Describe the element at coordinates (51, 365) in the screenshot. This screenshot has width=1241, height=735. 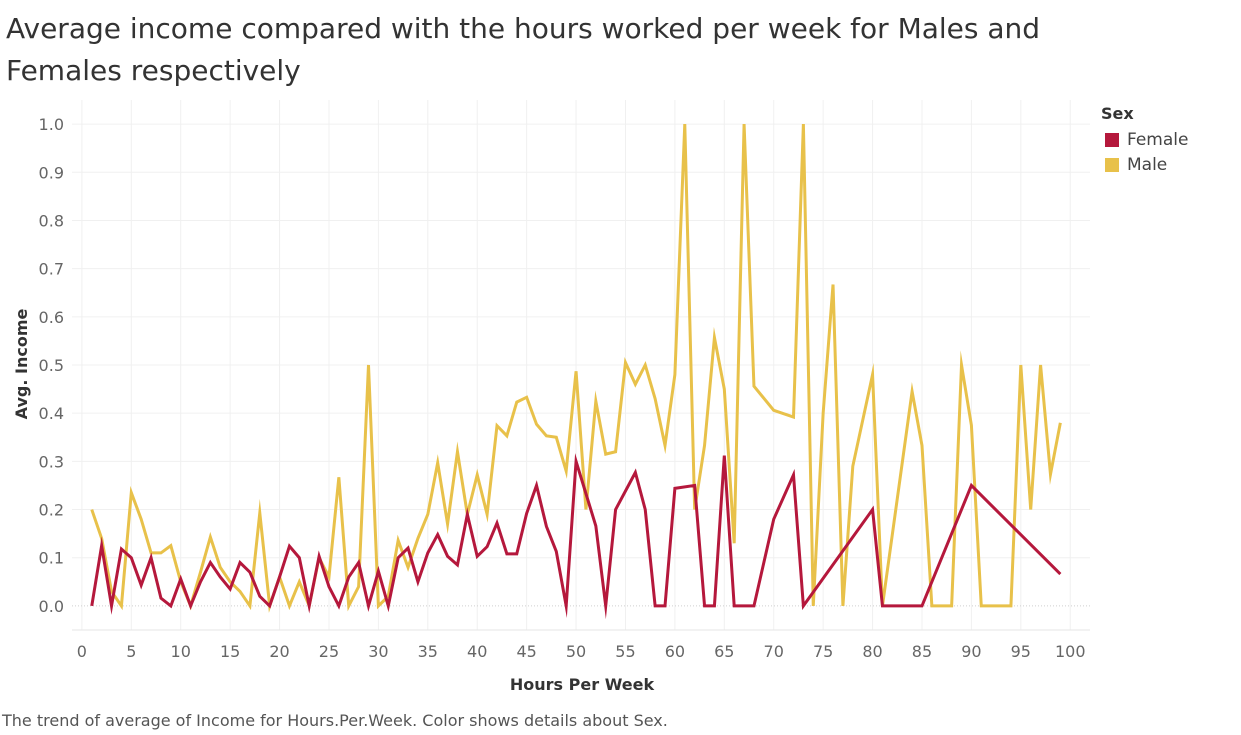
I see `y-tick-label: 0.5` at that location.